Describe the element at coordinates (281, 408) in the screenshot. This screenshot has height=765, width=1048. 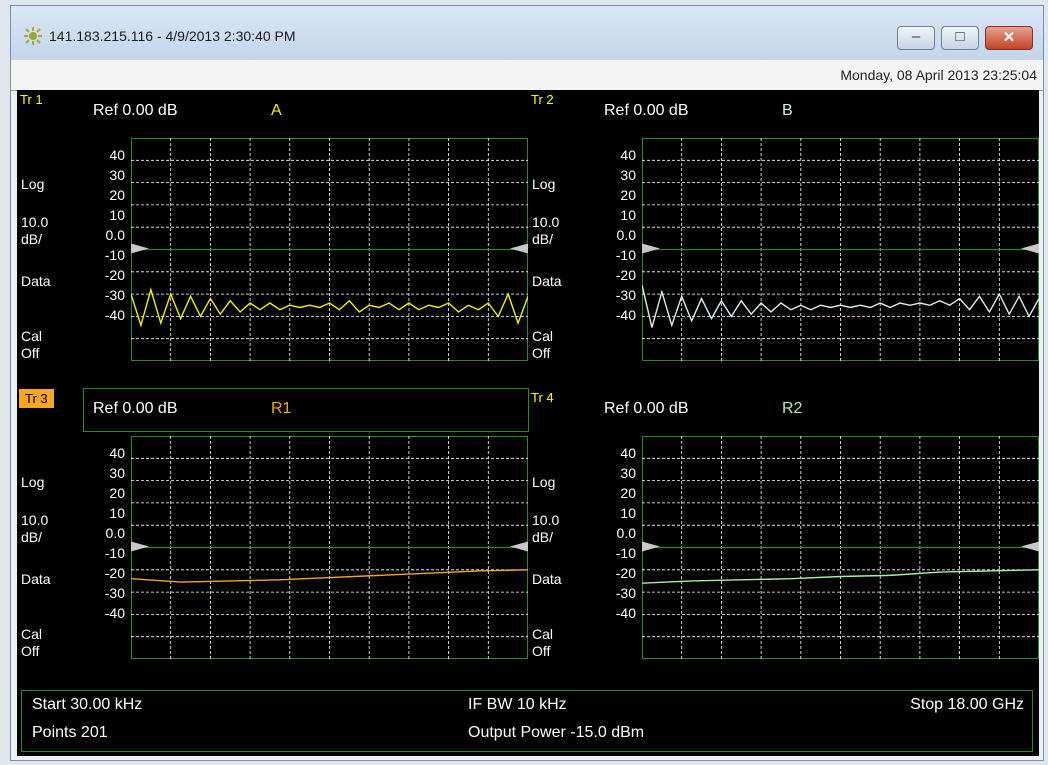
I see `trace-name: R1` at that location.